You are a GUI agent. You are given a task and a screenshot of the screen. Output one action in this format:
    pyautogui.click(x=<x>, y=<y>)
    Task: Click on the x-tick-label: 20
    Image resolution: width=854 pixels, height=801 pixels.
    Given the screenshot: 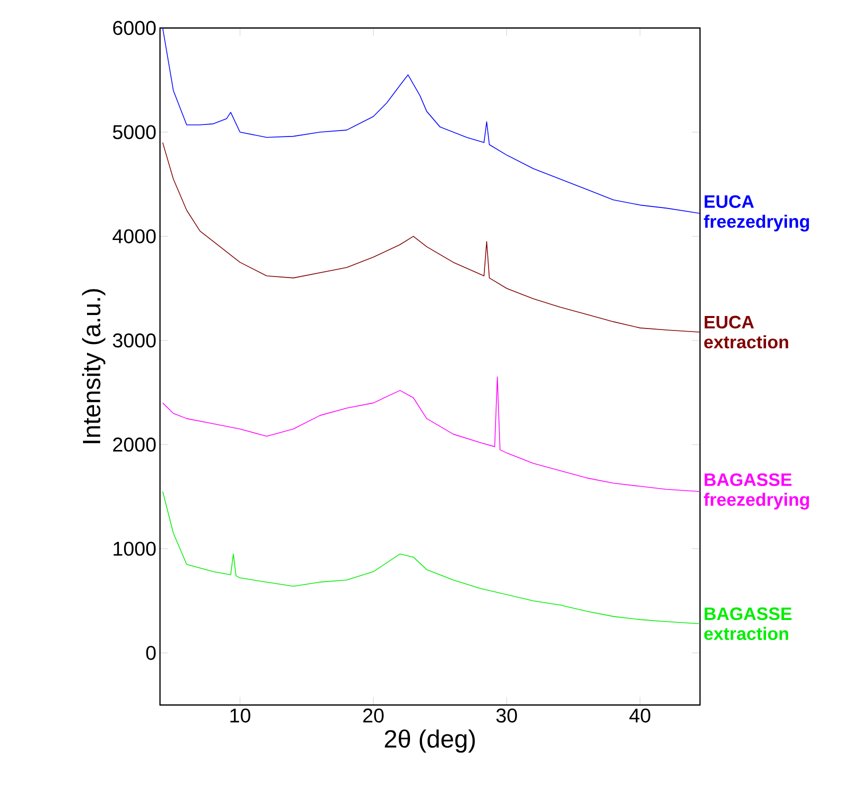 What is the action you would take?
    pyautogui.click(x=373, y=715)
    